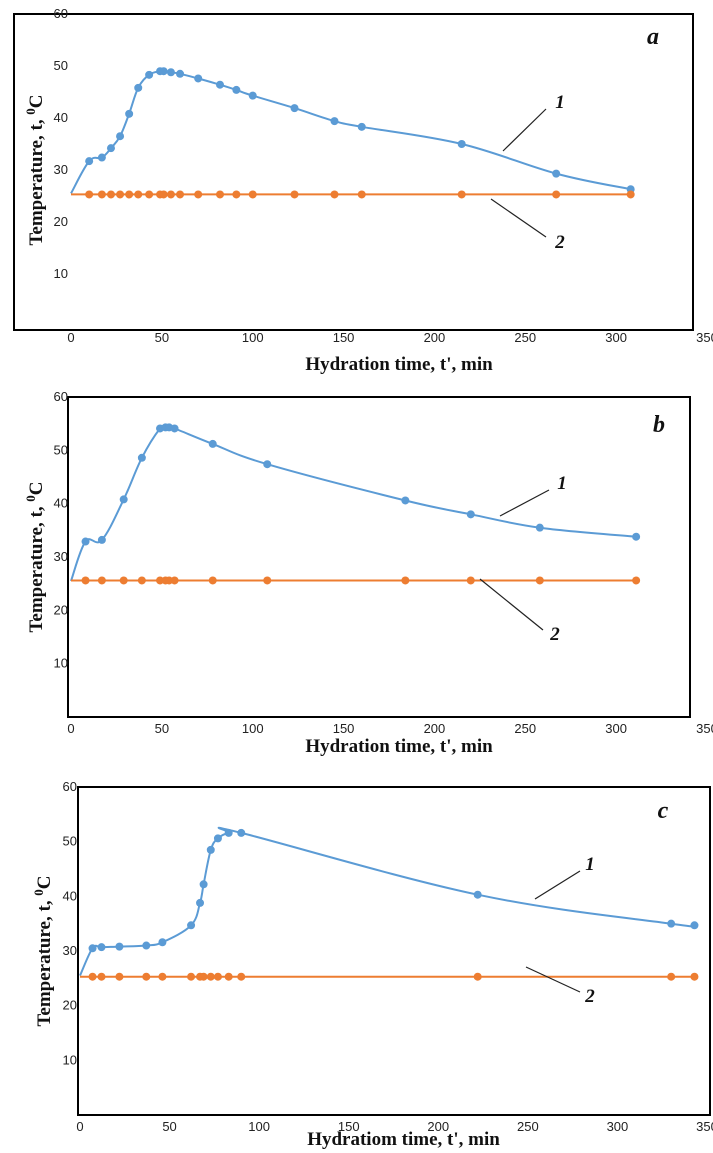 This screenshot has height=1153, width=713. What do you see at coordinates (79, 1126) in the screenshot?
I see `x-tick-label: 0` at bounding box center [79, 1126].